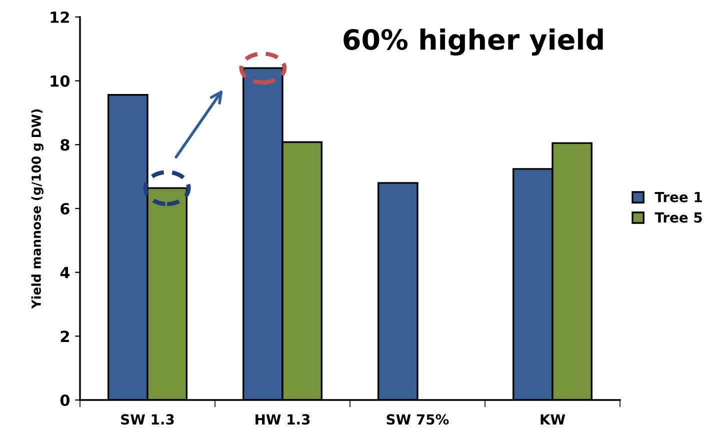 The width and height of the screenshot is (726, 438). I want to click on x-tick-label: SW 1.3, so click(147, 419).